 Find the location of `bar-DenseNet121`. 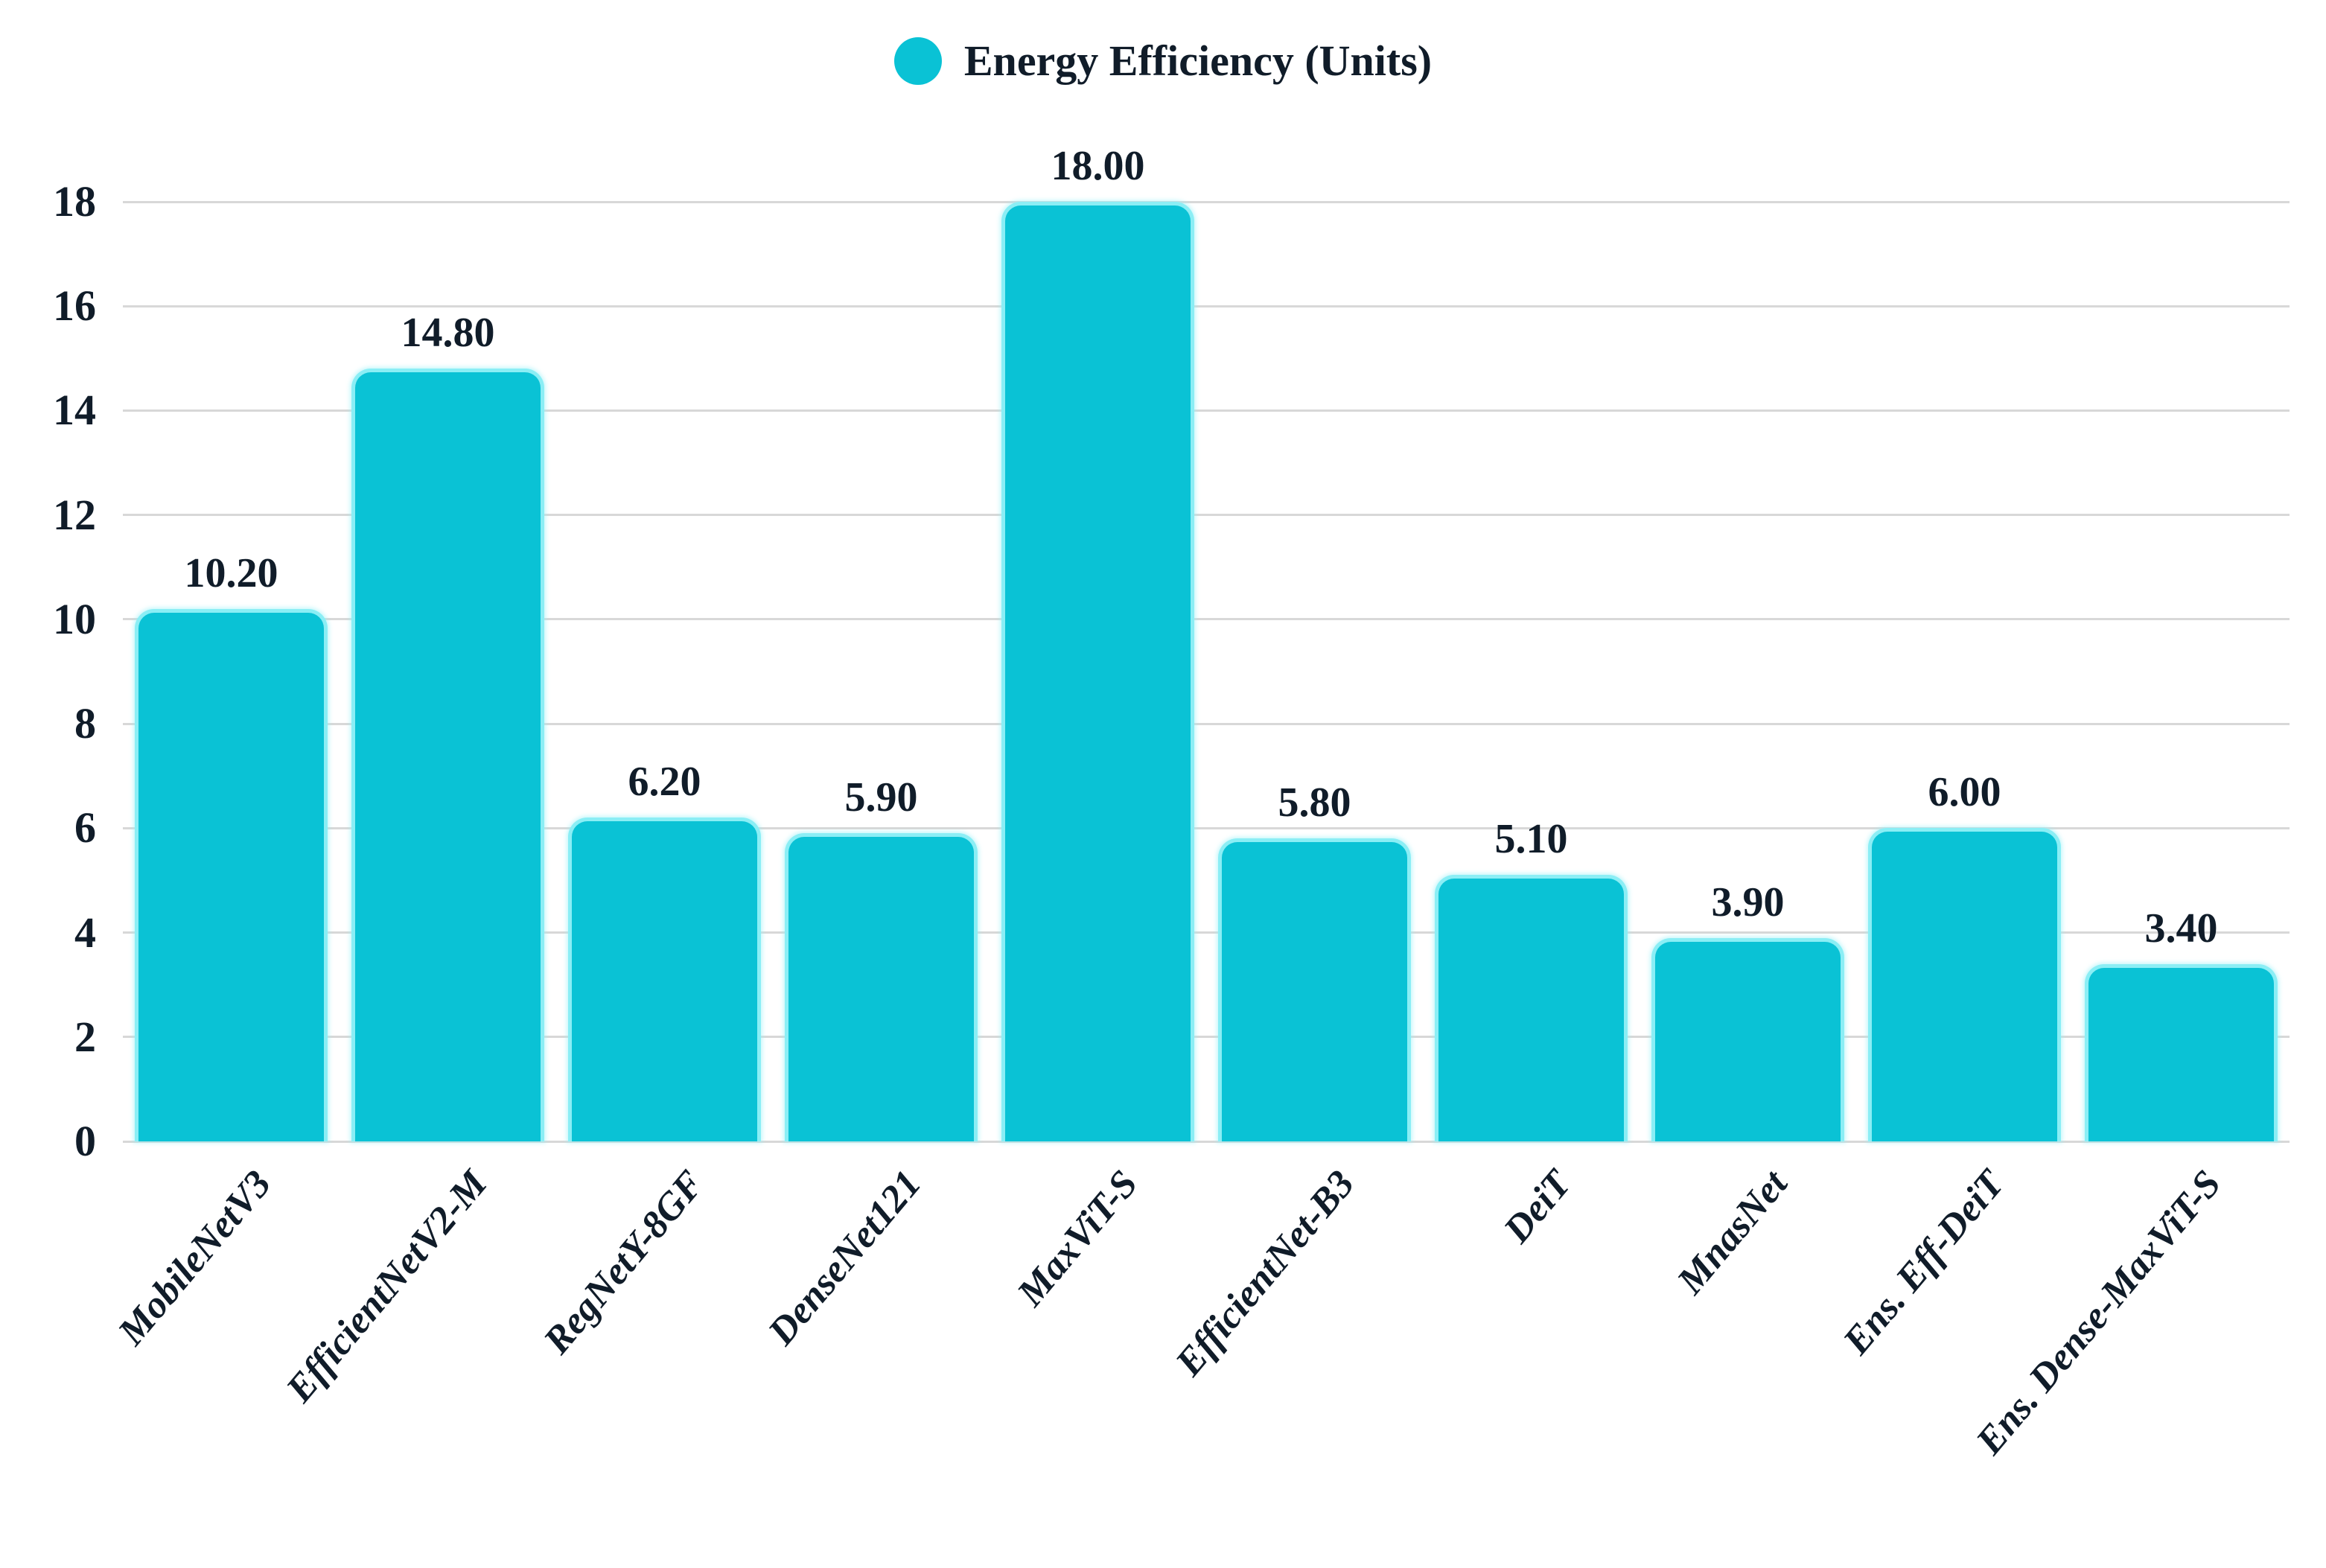

bar-DenseNet121 is located at coordinates (881, 987).